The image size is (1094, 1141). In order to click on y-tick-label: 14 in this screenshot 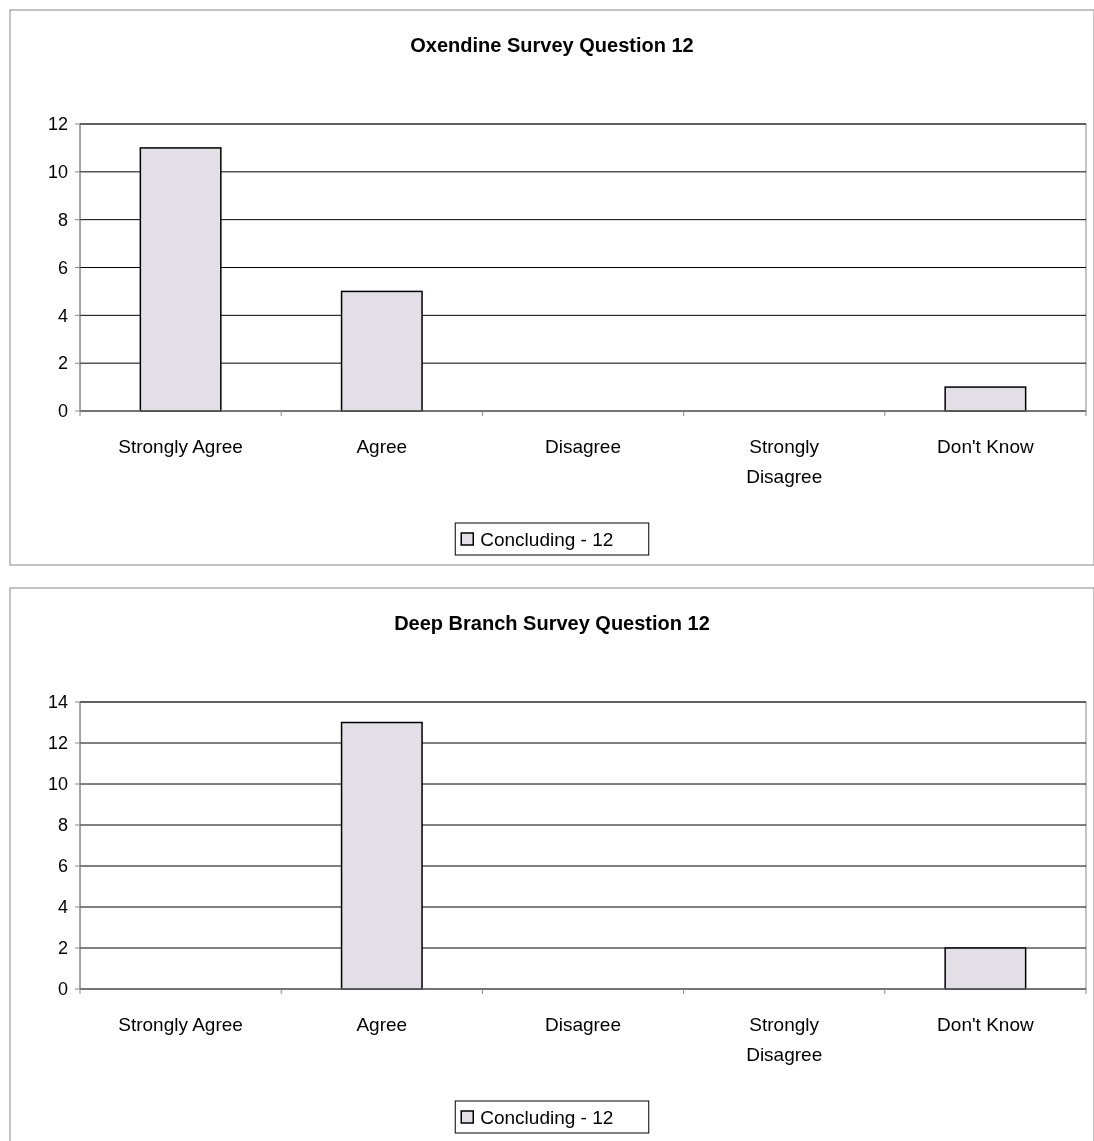, I will do `click(57, 702)`.